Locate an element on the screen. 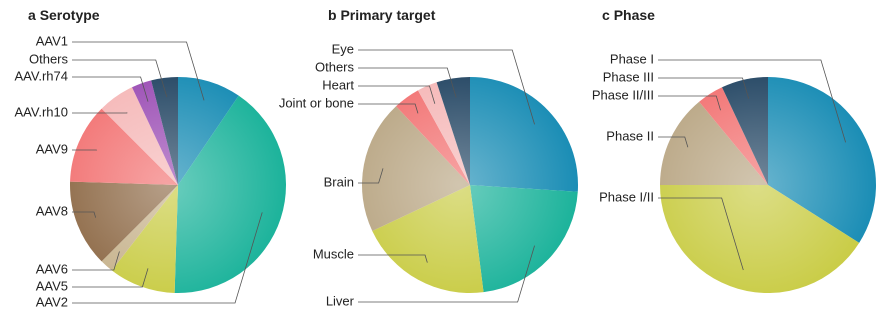 This screenshot has height=327, width=883. slice-label: Phase I/II is located at coordinates (626, 196).